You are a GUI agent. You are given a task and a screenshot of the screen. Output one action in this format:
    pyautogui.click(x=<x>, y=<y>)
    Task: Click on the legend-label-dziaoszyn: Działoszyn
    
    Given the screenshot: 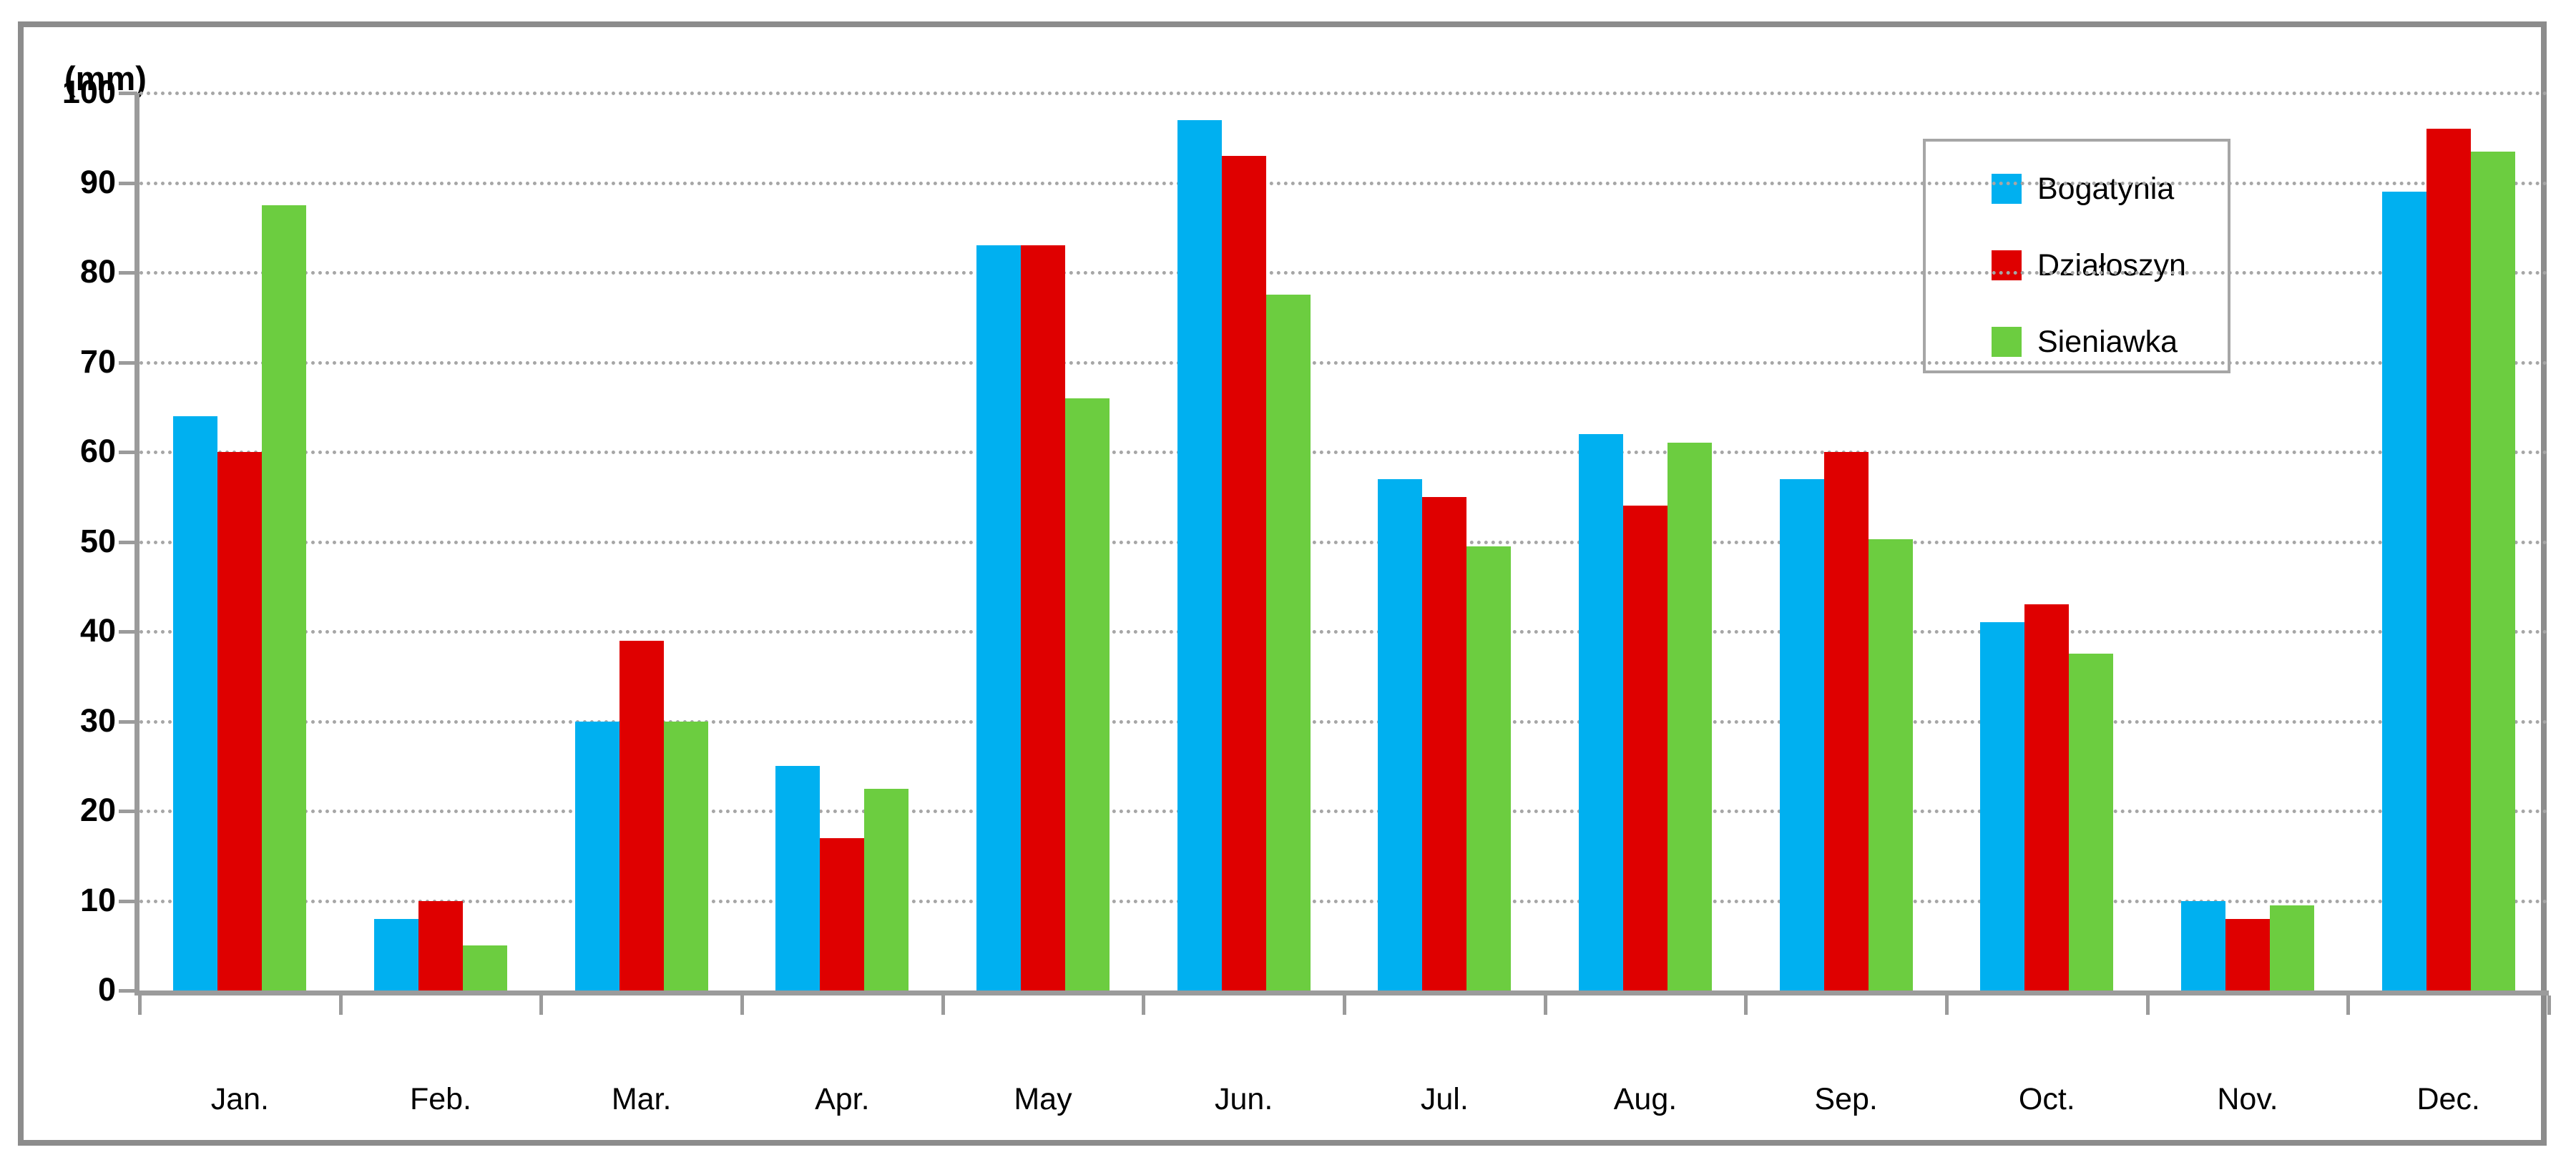 What is the action you would take?
    pyautogui.click(x=2111, y=264)
    